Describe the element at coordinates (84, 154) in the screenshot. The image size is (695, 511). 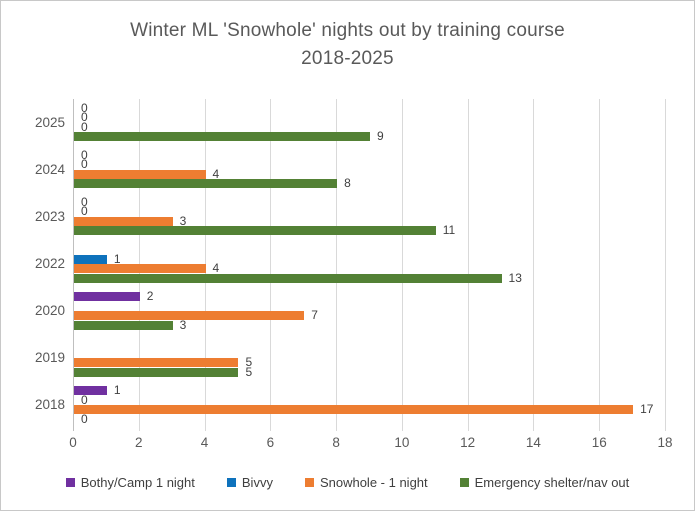
I see `data-label-2024-bothy-camp-1-night: 0` at that location.